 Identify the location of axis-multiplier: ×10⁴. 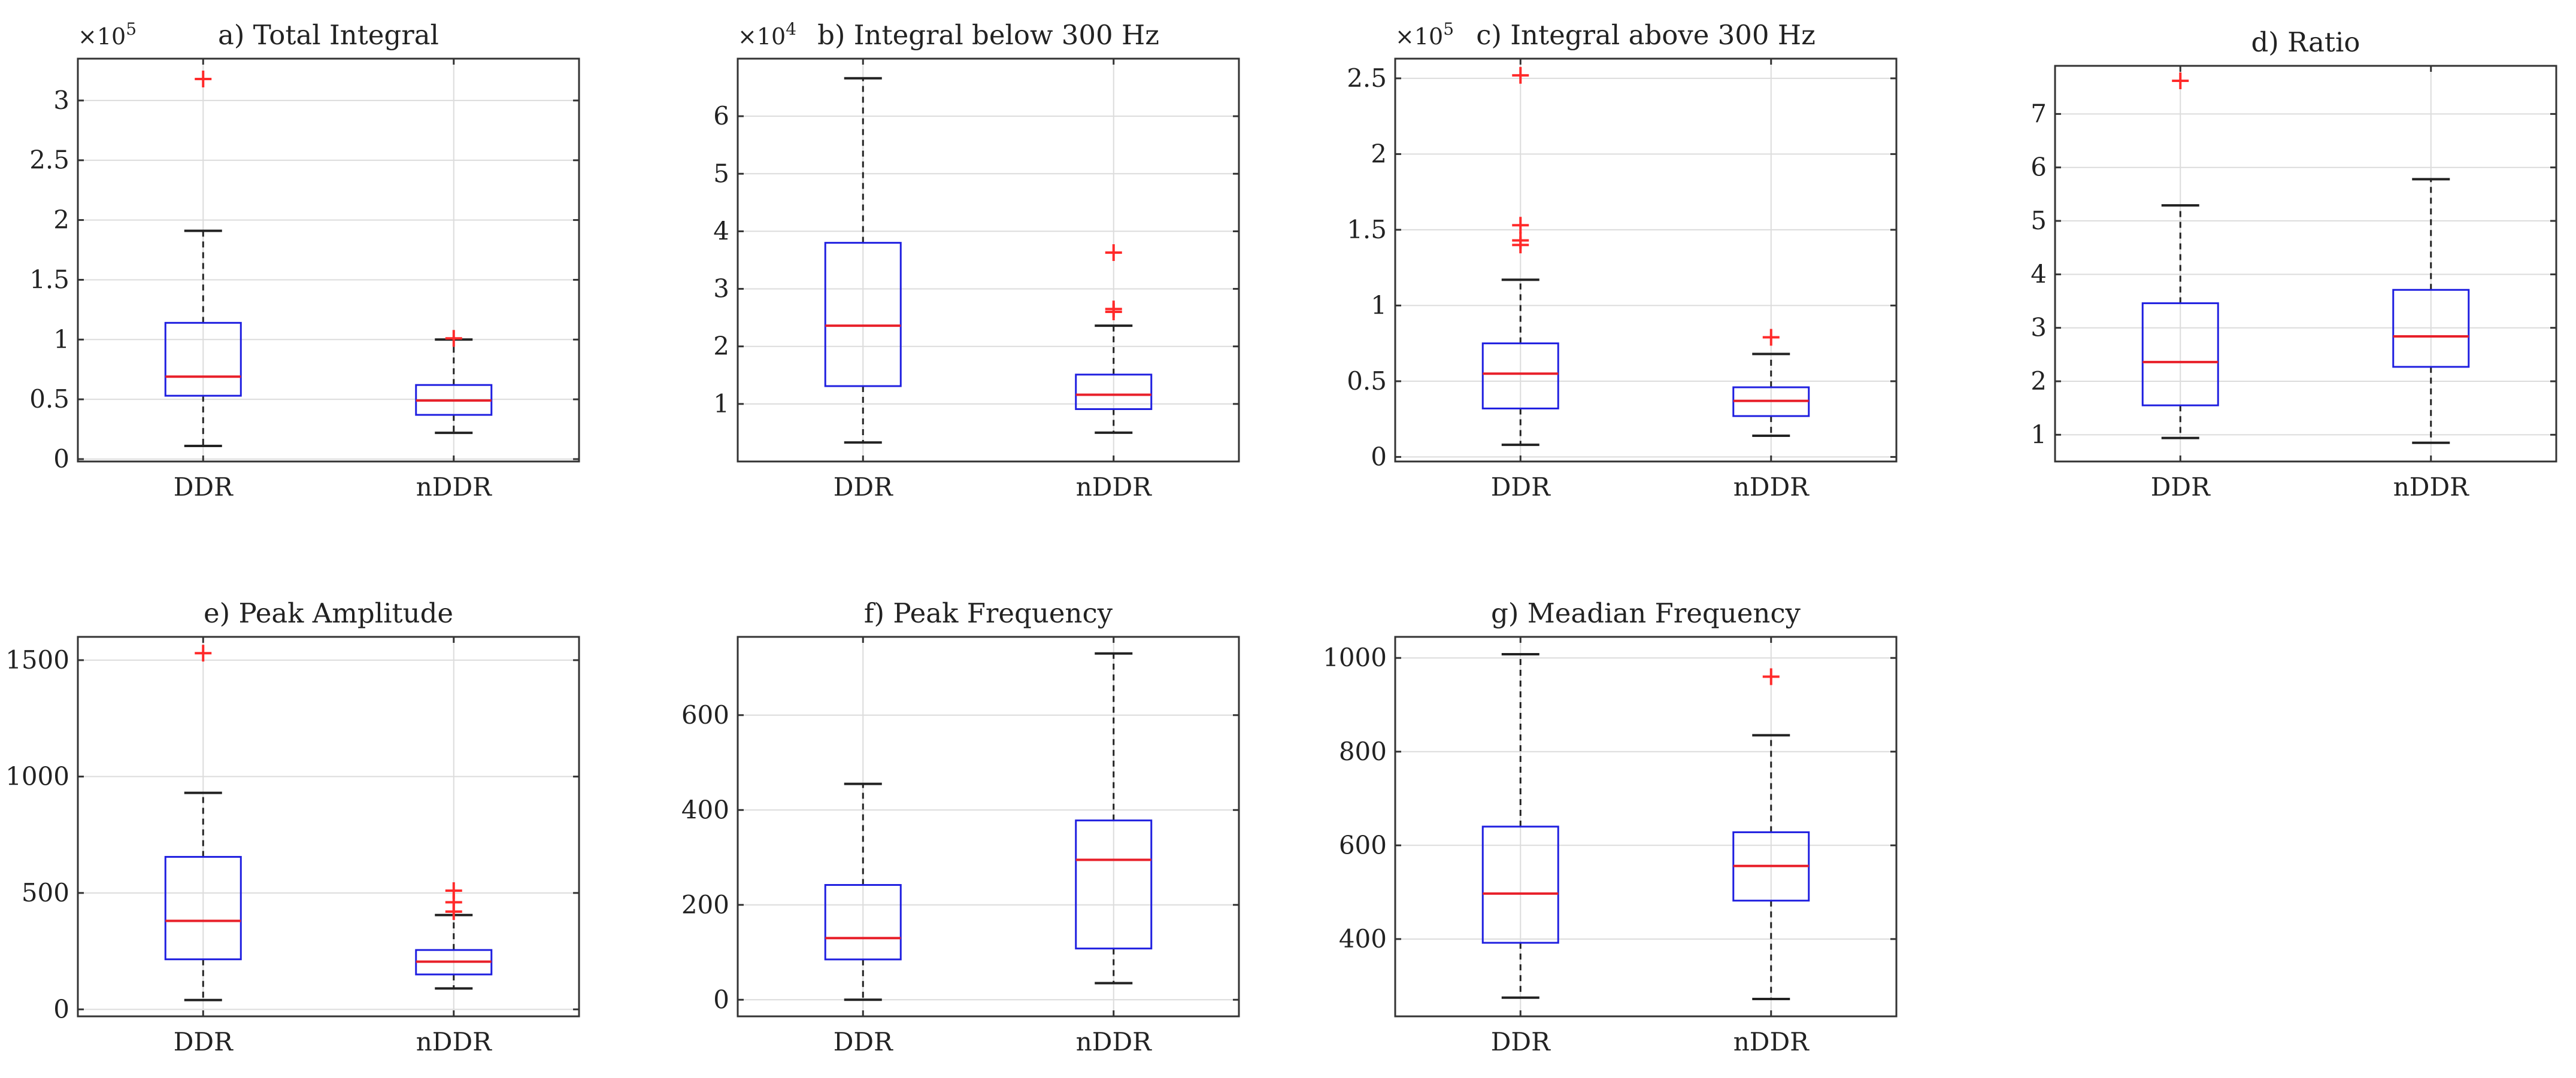
(767, 34).